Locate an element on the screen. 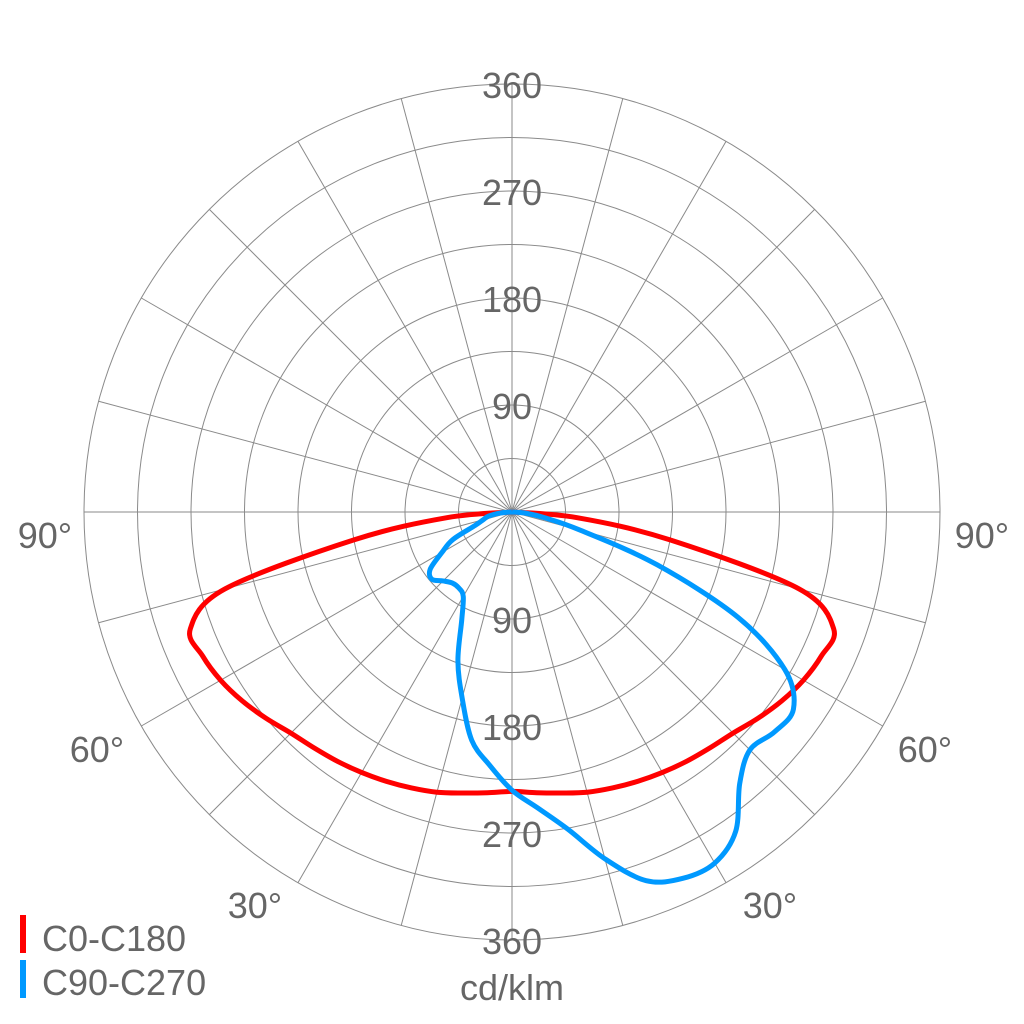 This screenshot has height=1024, width=1024. legend-swatch-c0-c180 is located at coordinates (23, 934).